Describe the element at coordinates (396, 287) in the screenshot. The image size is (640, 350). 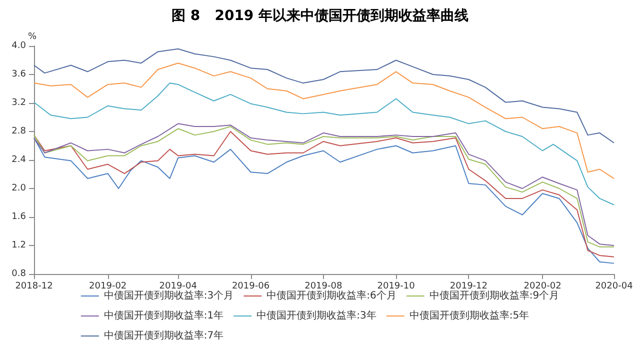
I see `x-tick-label: 2019-10` at that location.